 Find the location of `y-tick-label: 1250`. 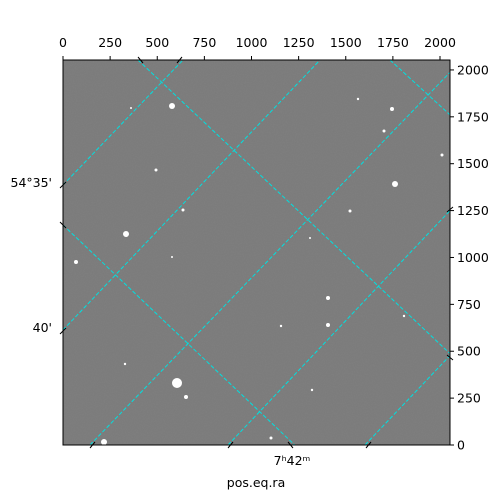

y-tick-label: 1250 is located at coordinates (473, 210).